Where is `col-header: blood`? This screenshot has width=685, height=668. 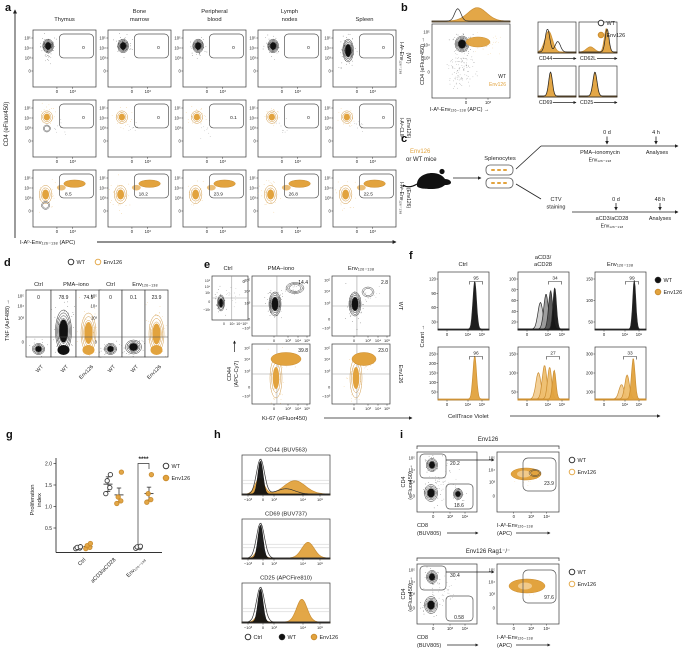
col-header: blood is located at coordinates (214, 20).